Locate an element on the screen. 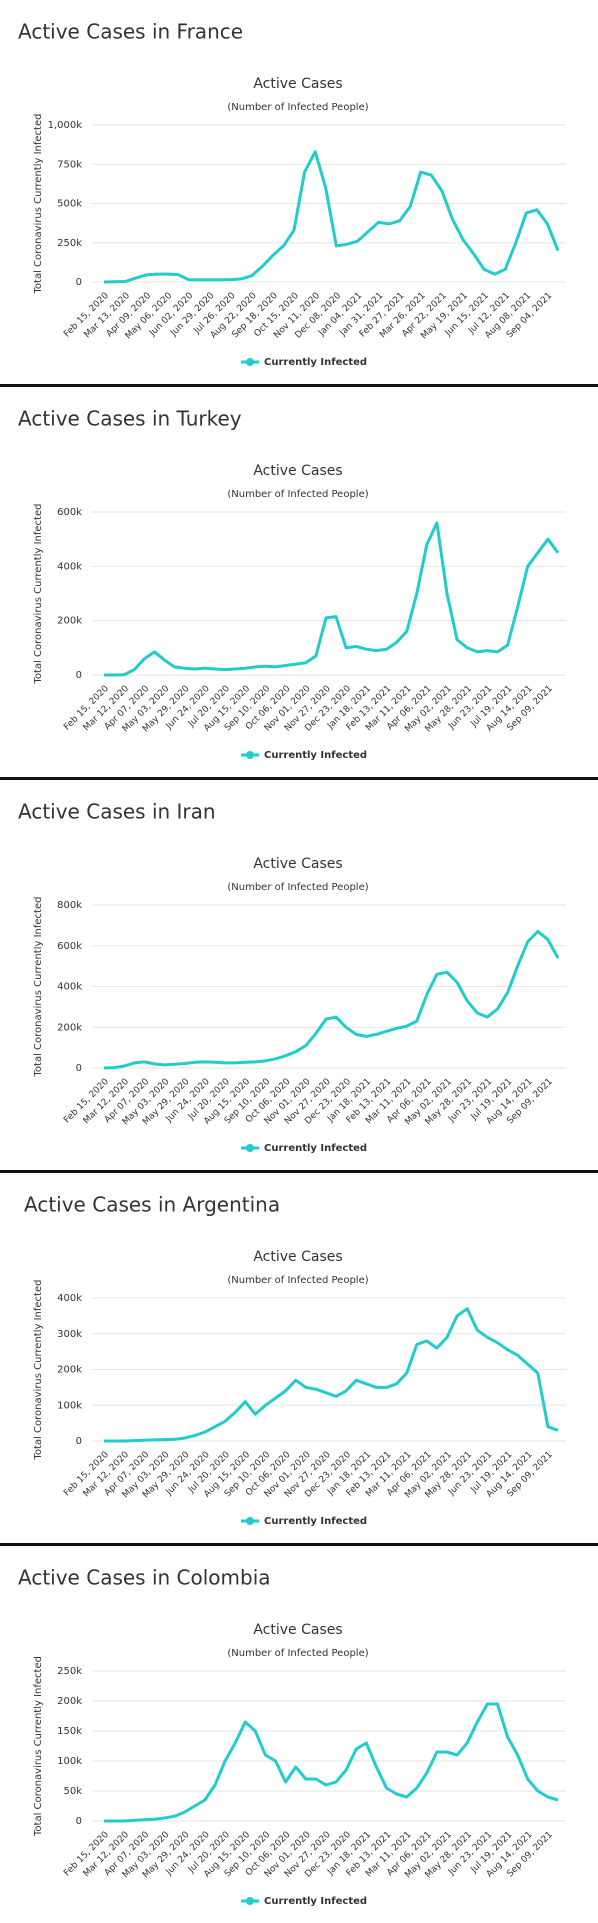 Image resolution: width=598 pixels, height=1923 pixels. y-tick-label: 1,000k is located at coordinates (65, 125).